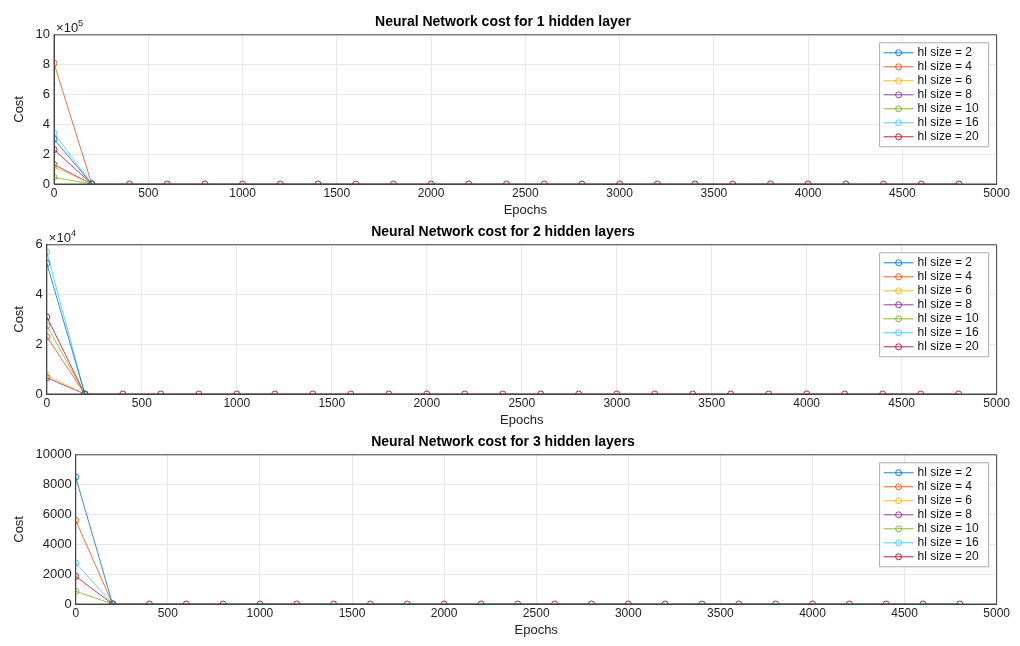  I want to click on y-tick-label: 8, so click(46, 64).